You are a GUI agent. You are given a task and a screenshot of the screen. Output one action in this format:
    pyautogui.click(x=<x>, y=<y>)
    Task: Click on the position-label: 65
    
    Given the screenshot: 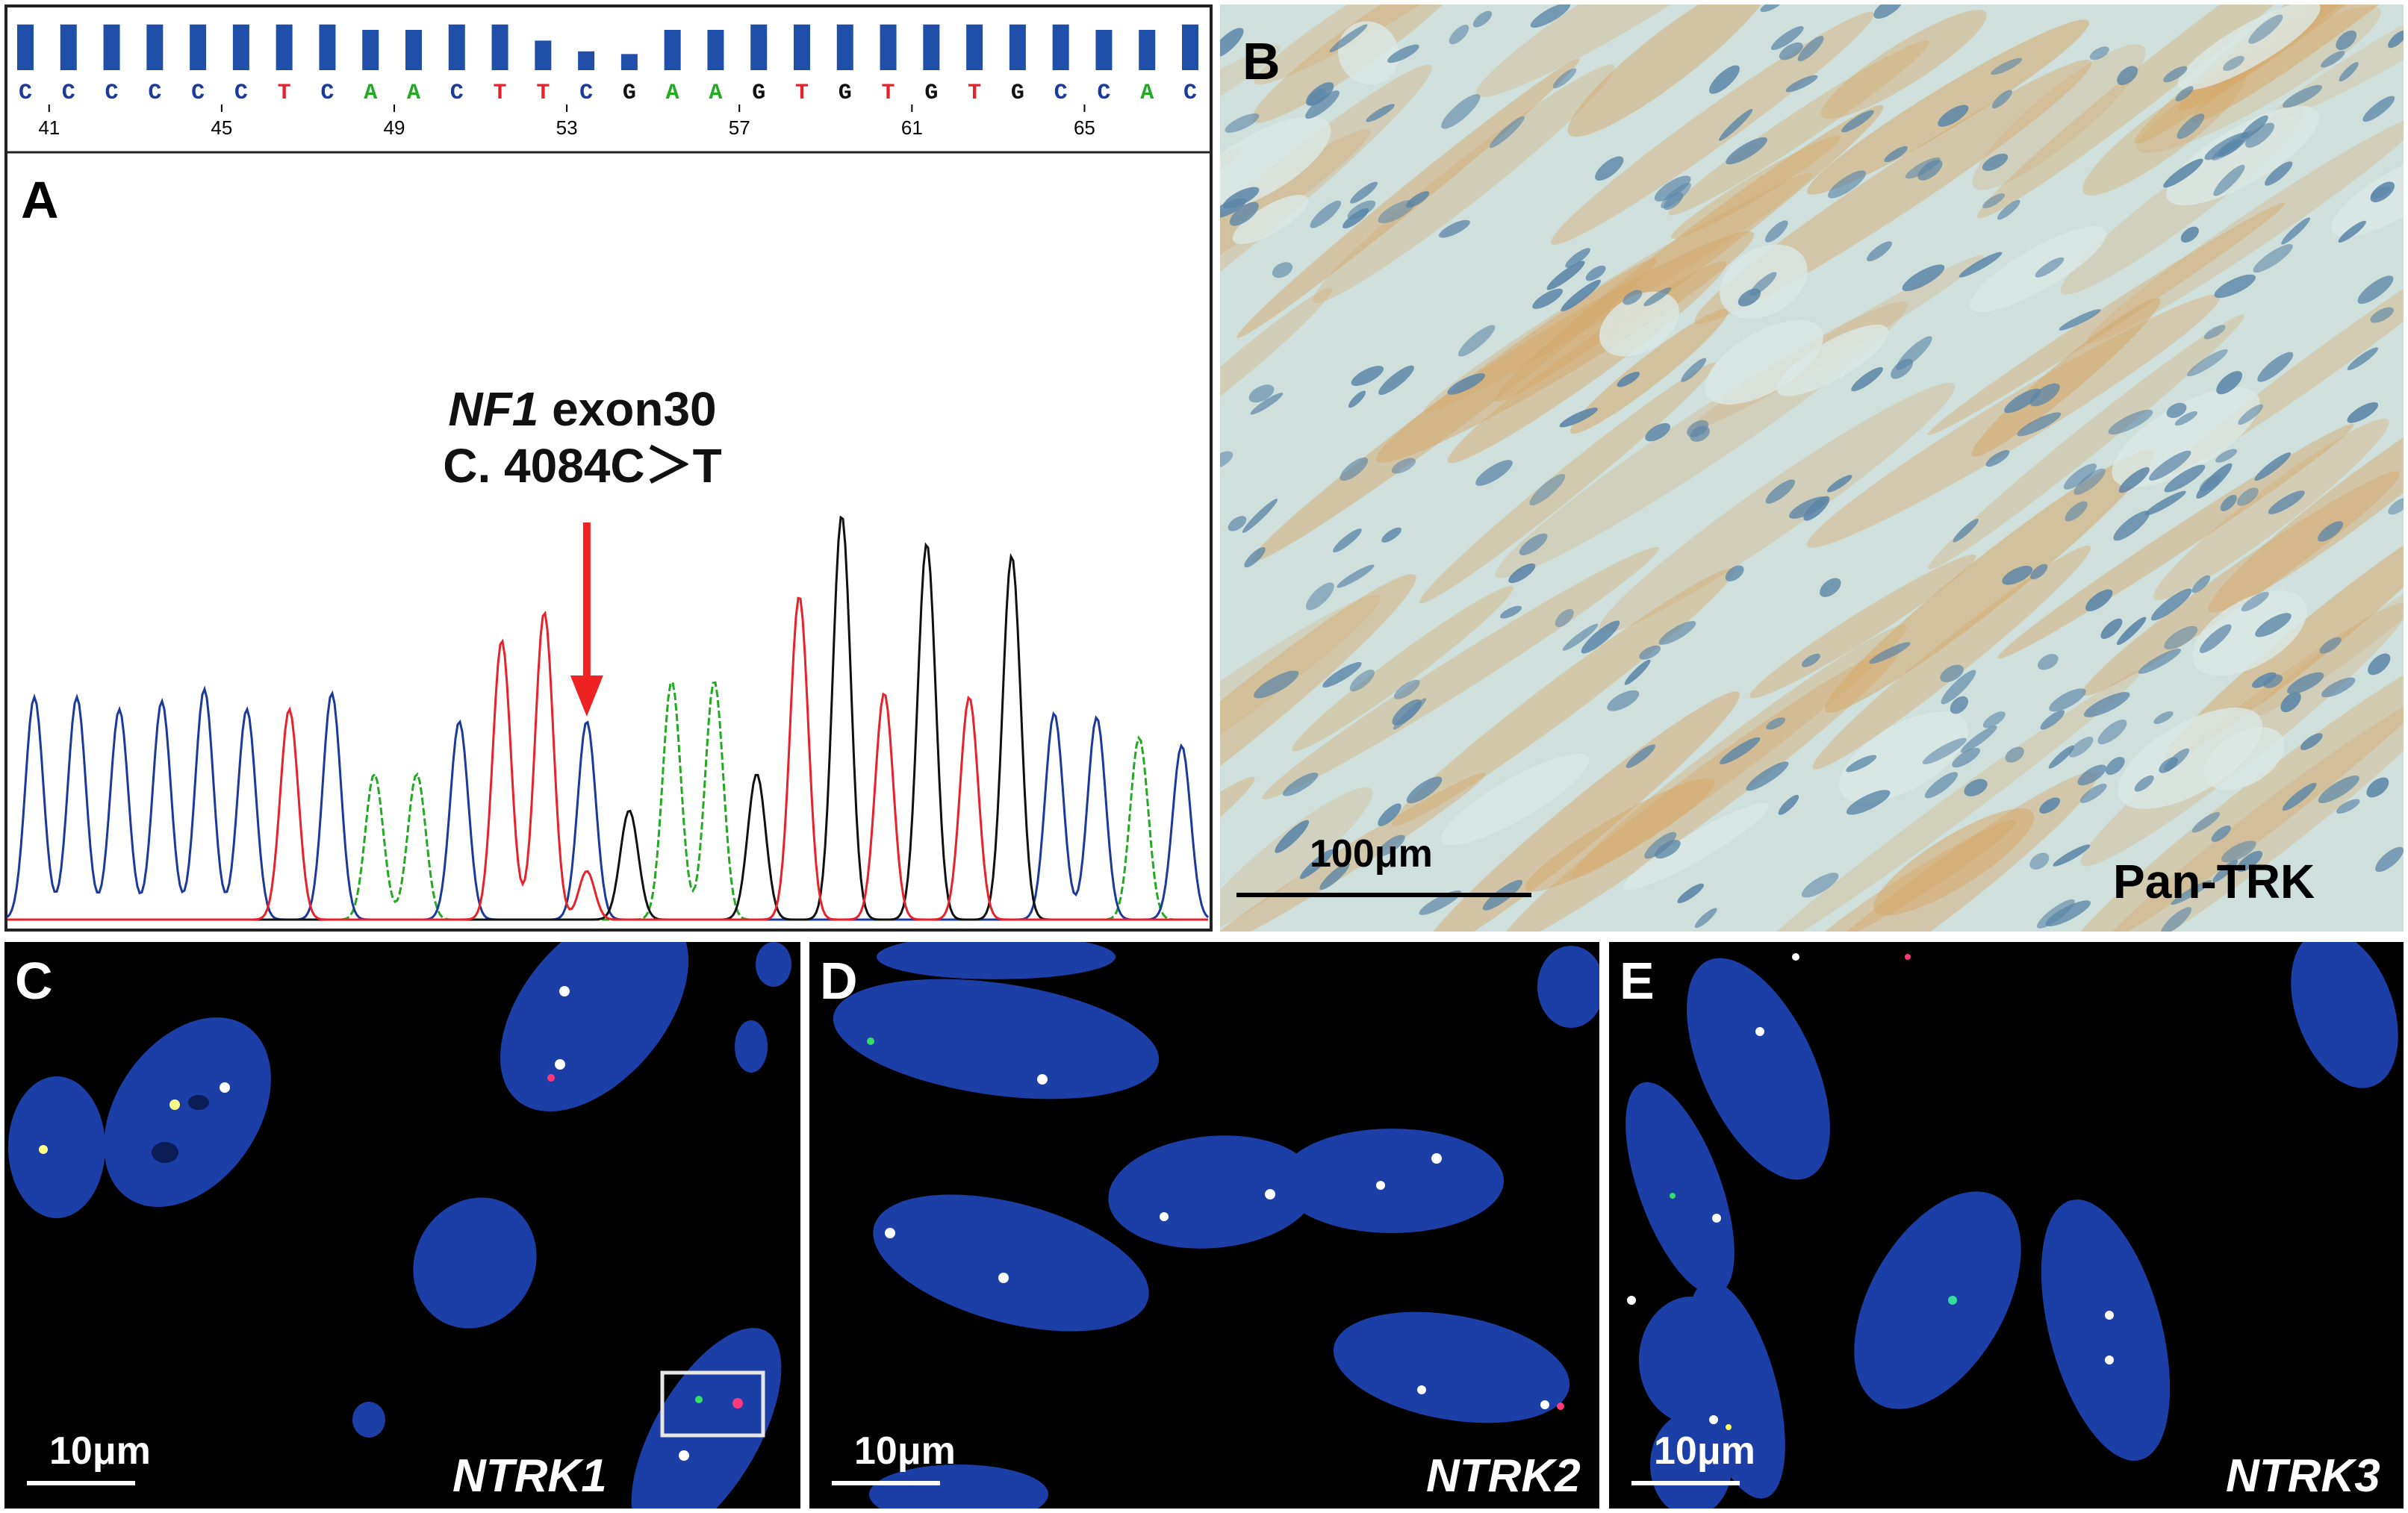 What is the action you would take?
    pyautogui.click(x=1084, y=127)
    